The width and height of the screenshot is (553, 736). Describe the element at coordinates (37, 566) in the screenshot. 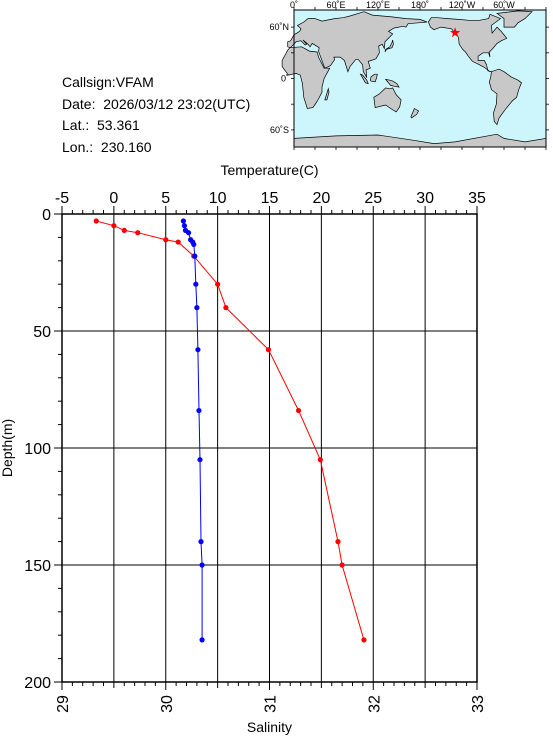

I see `depth-tick-label: 150` at that location.